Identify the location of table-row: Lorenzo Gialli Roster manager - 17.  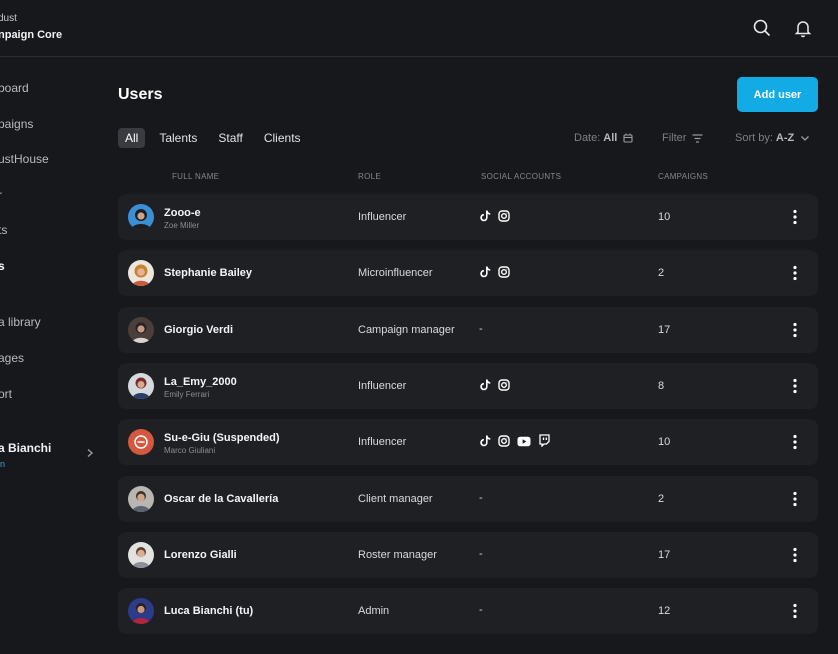
(468, 554).